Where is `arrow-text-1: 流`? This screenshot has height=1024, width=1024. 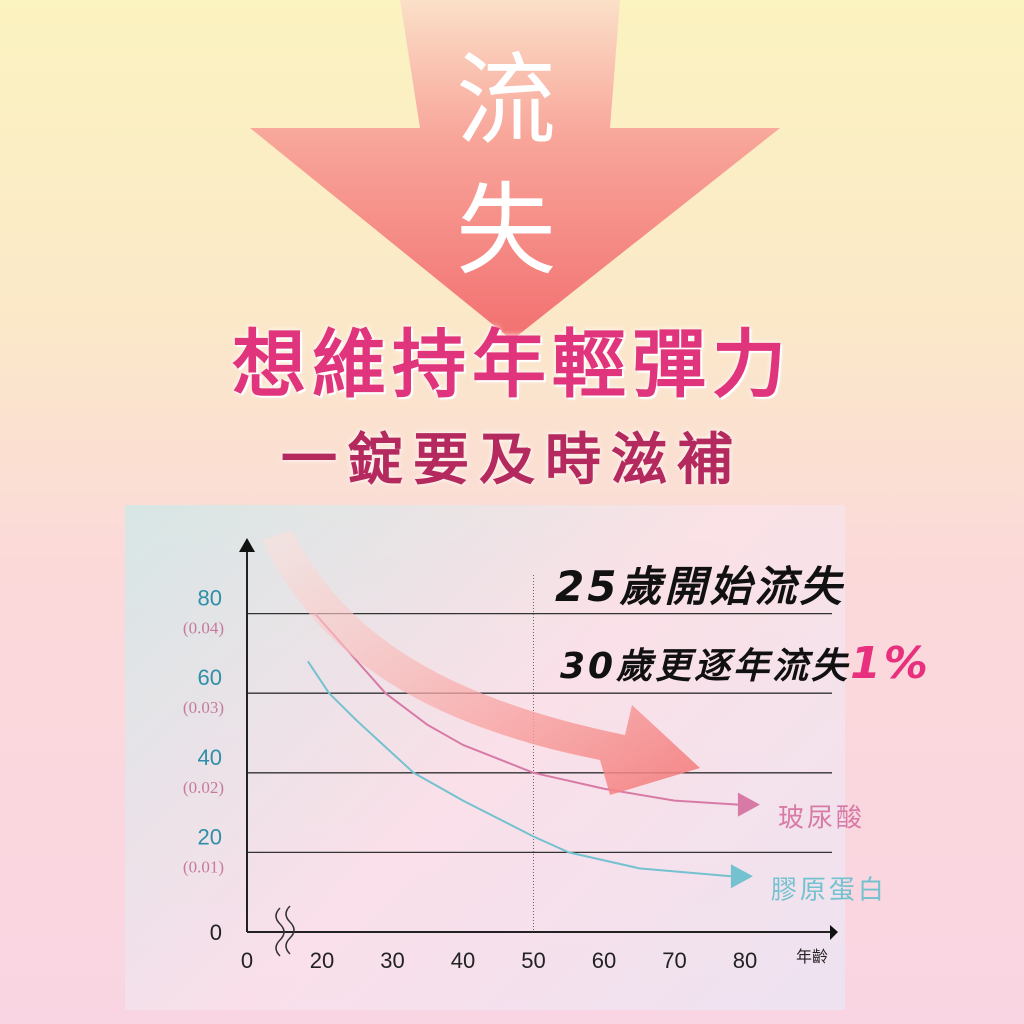
arrow-text-1: 流 is located at coordinates (506, 100).